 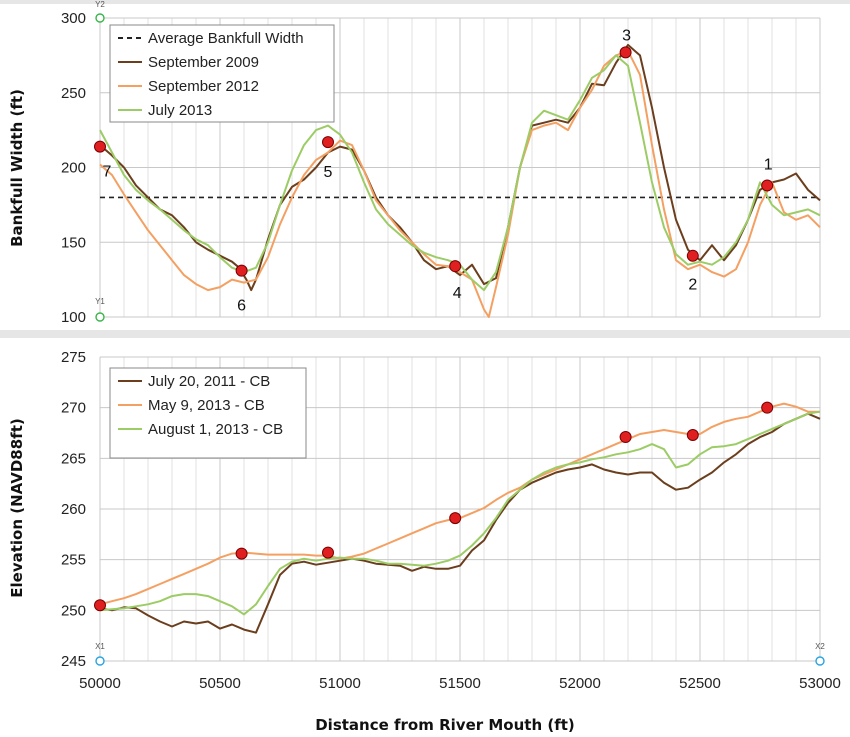 I want to click on point-label: 5, so click(x=328, y=172).